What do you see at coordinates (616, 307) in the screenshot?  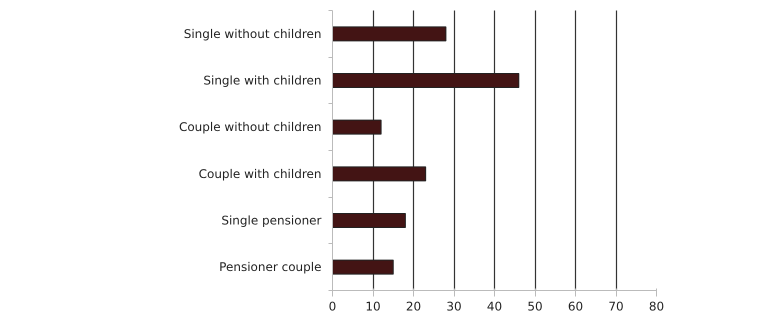 I see `x-tick-label: 70` at bounding box center [616, 307].